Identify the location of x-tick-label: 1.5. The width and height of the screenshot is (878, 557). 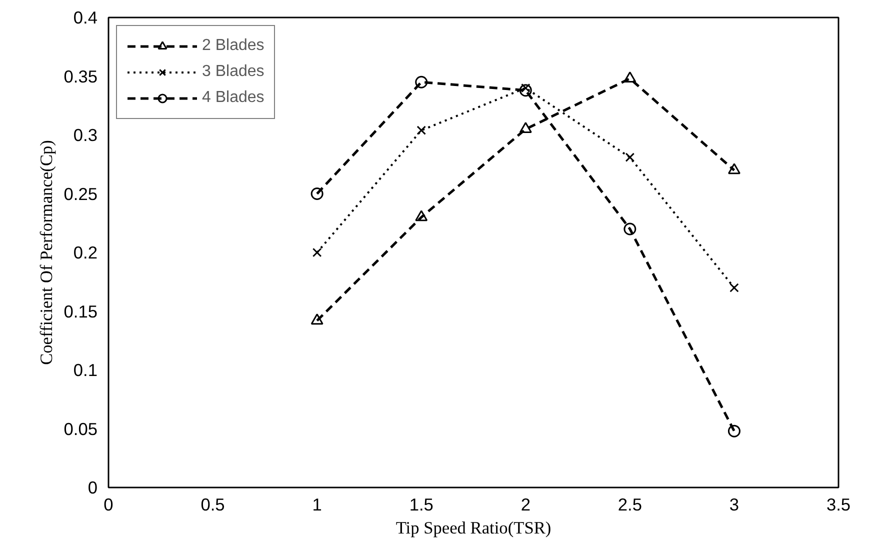
(421, 504).